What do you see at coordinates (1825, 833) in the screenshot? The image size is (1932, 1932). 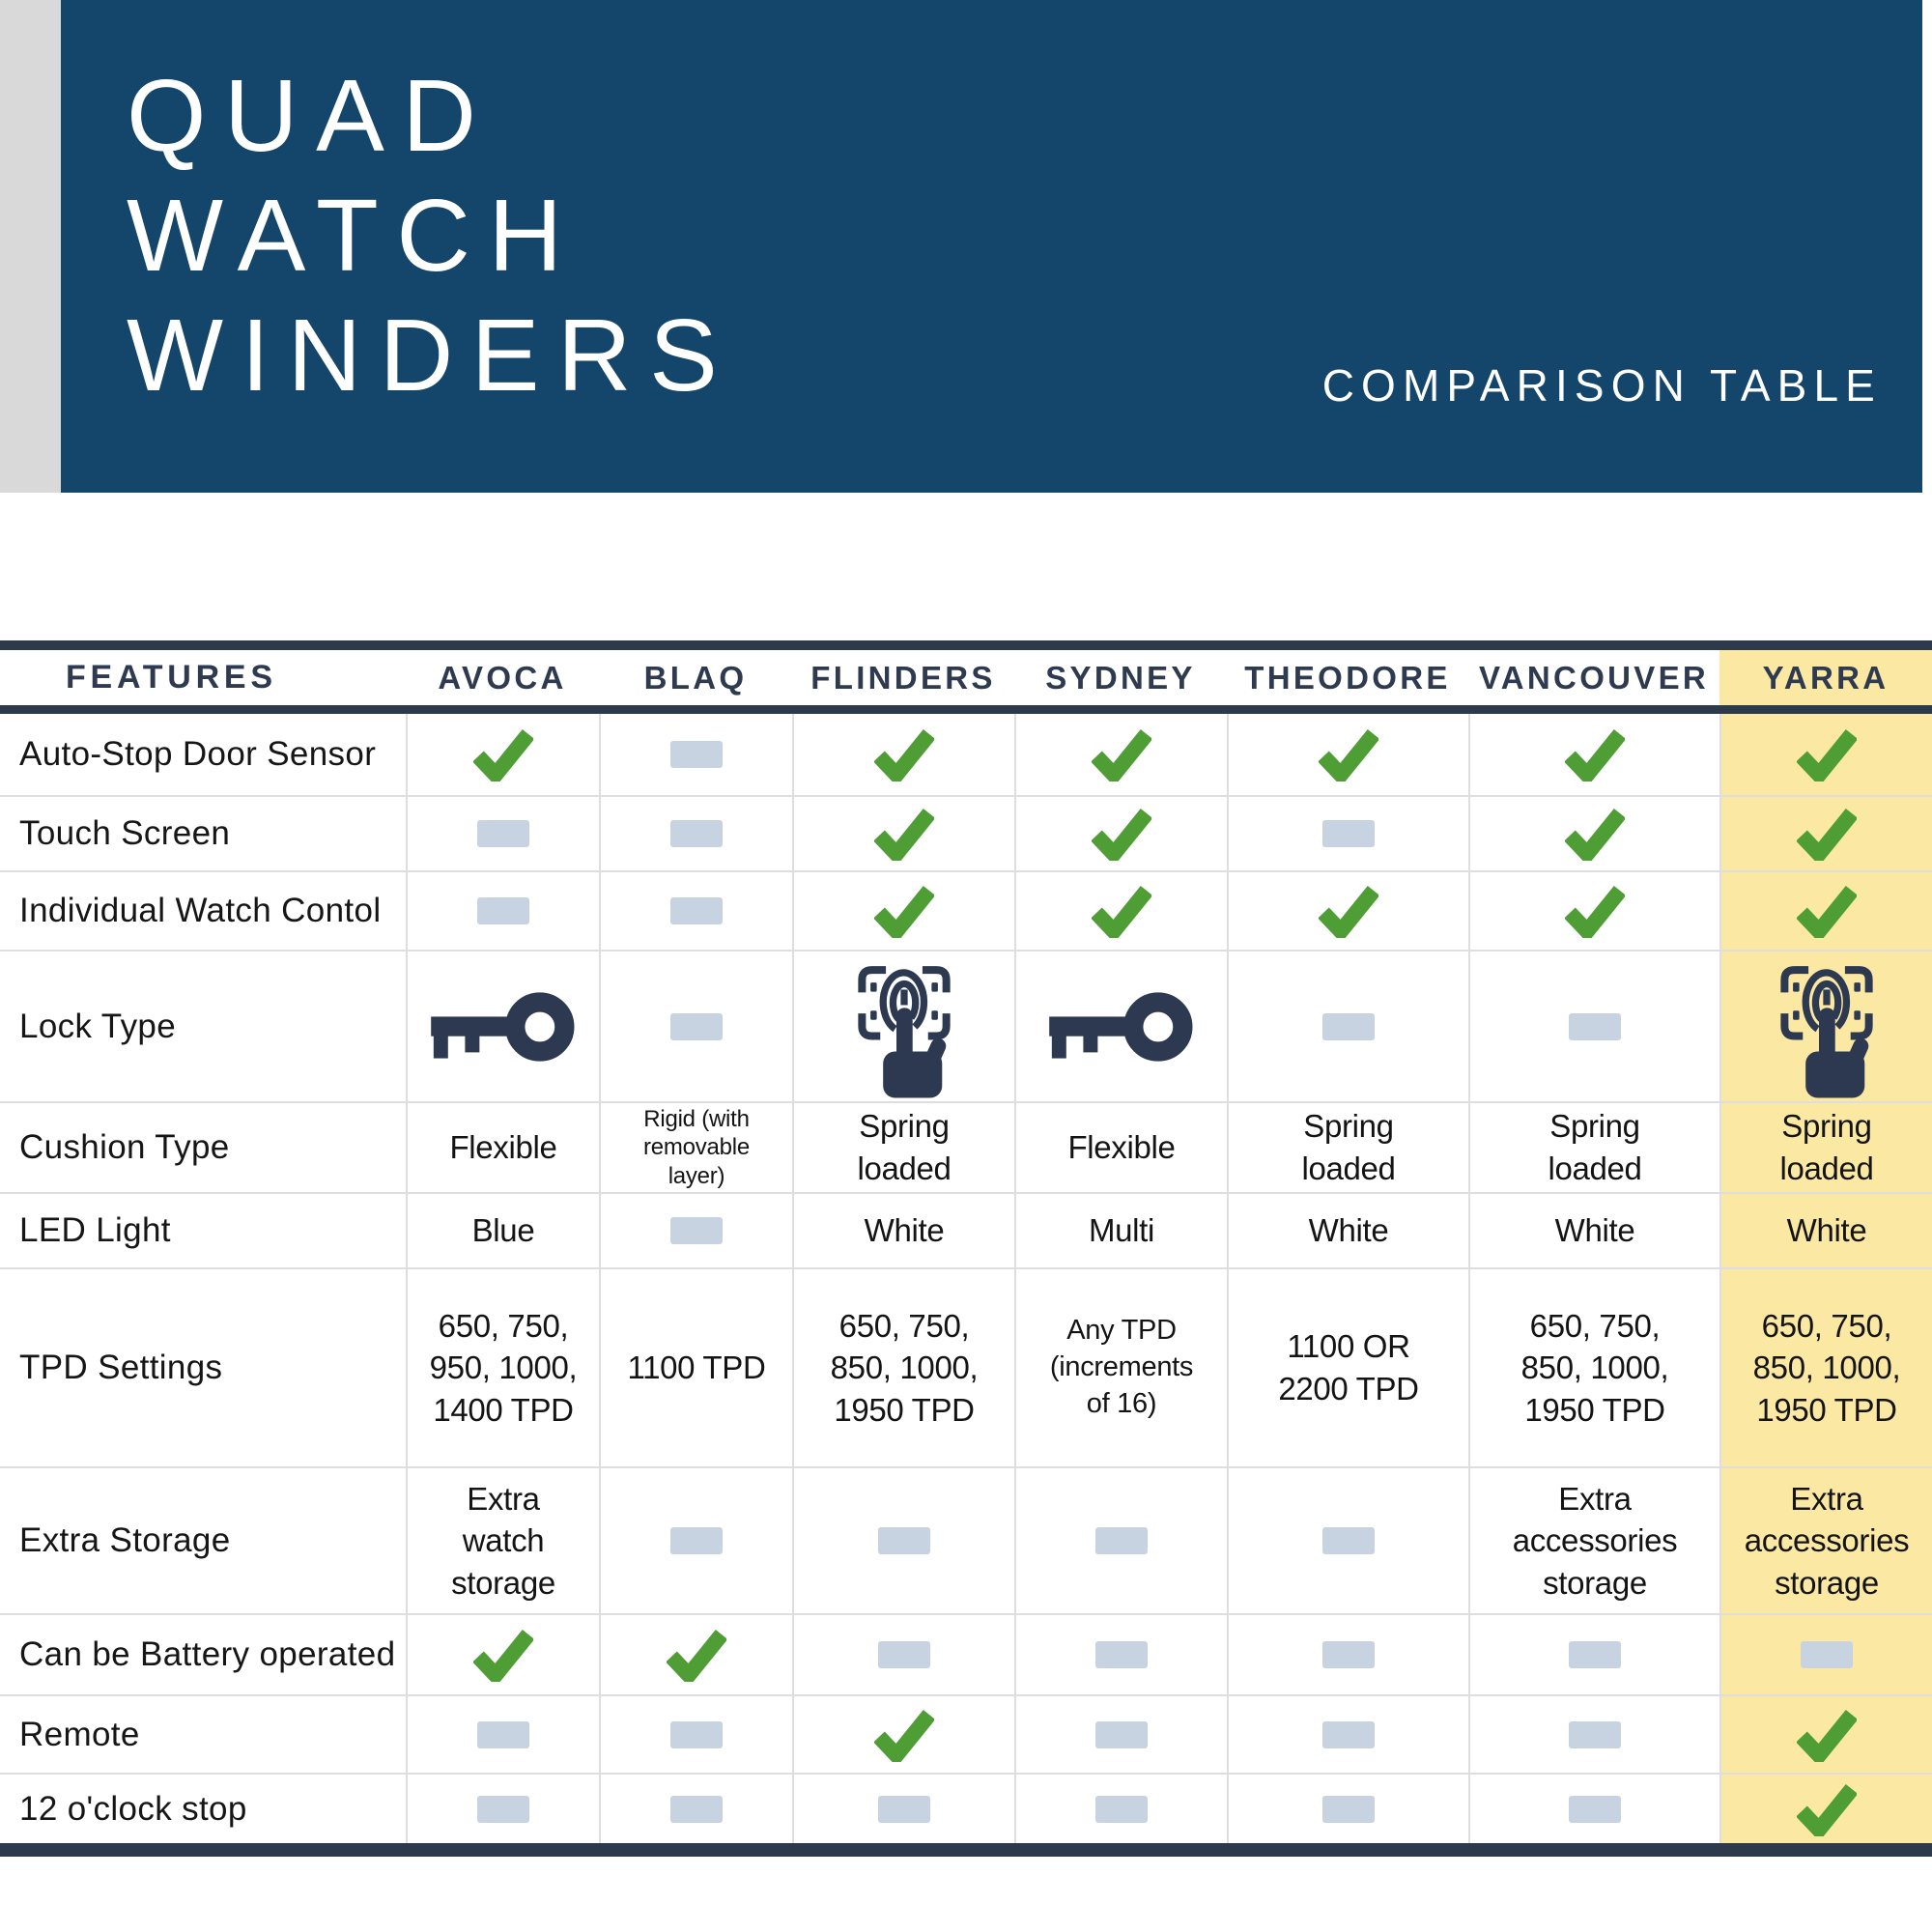 I see `cell-yarra-touch-screen` at bounding box center [1825, 833].